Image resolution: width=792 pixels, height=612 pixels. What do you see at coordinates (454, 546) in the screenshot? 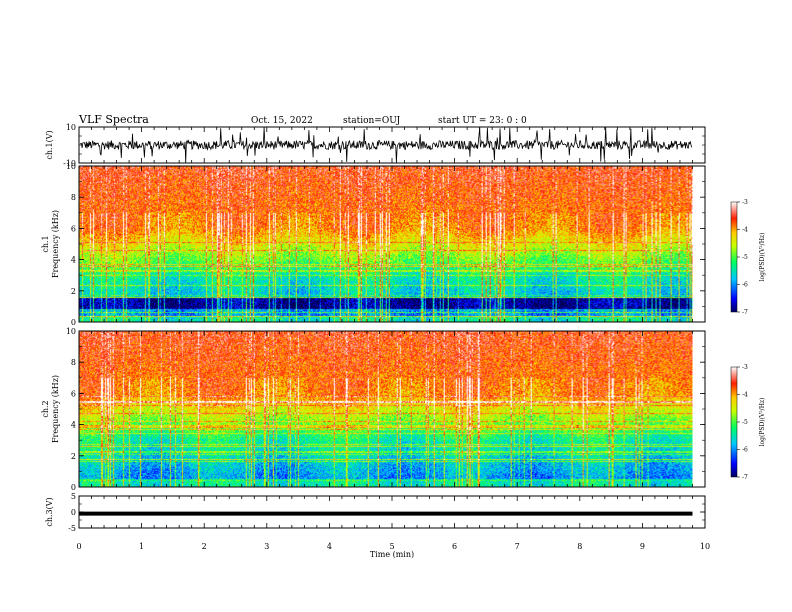
I see `time-axis-tick-label: 6` at bounding box center [454, 546].